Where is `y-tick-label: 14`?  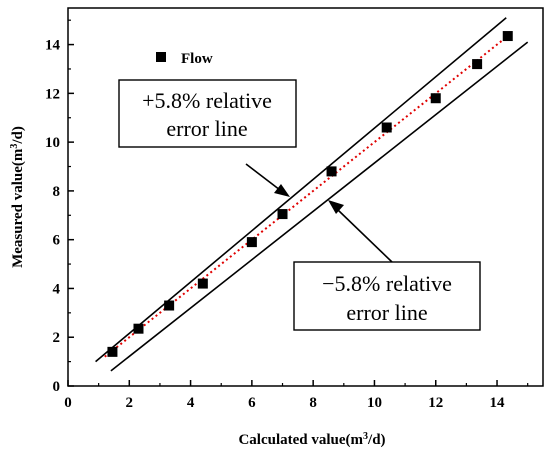 y-tick-label: 14 is located at coordinates (53, 46).